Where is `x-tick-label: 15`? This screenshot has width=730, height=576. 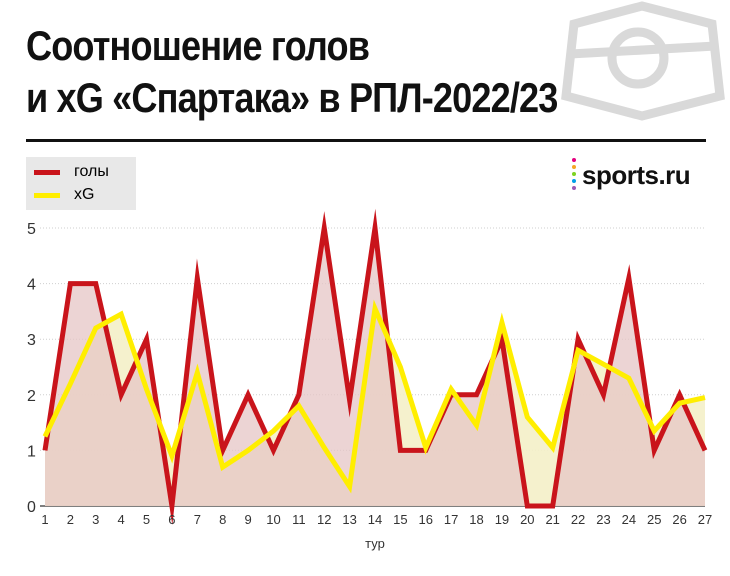 x-tick-label: 15 is located at coordinates (400, 519).